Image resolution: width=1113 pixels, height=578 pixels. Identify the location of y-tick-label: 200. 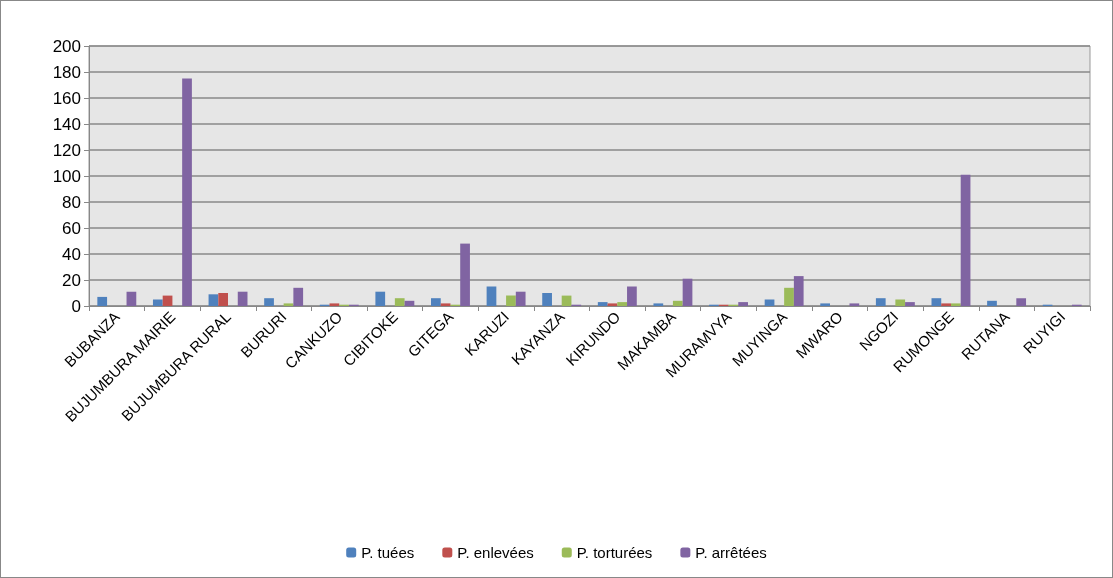
(66, 46).